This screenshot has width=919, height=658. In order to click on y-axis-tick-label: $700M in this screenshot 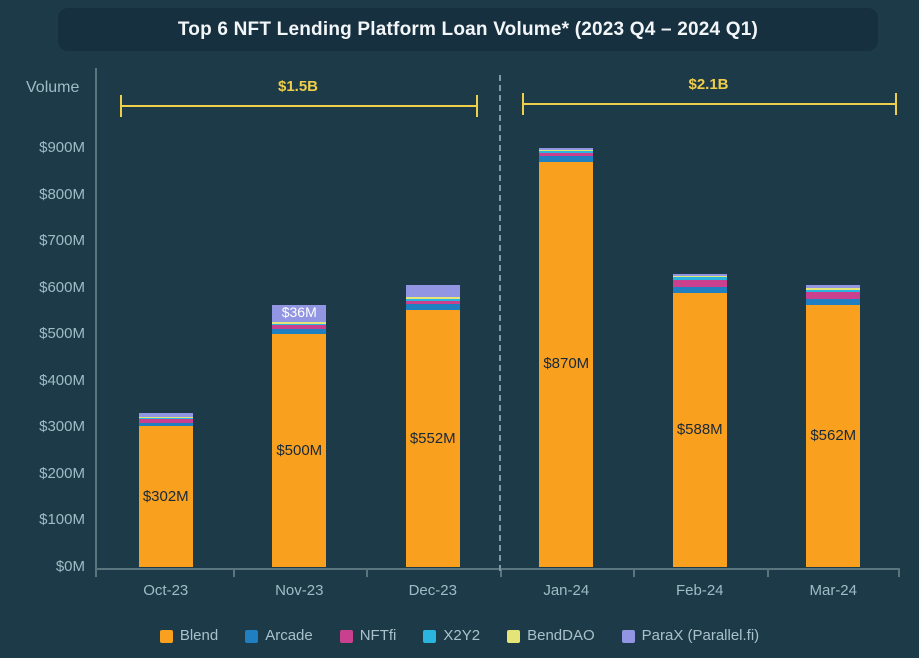, I will do `click(62, 241)`.